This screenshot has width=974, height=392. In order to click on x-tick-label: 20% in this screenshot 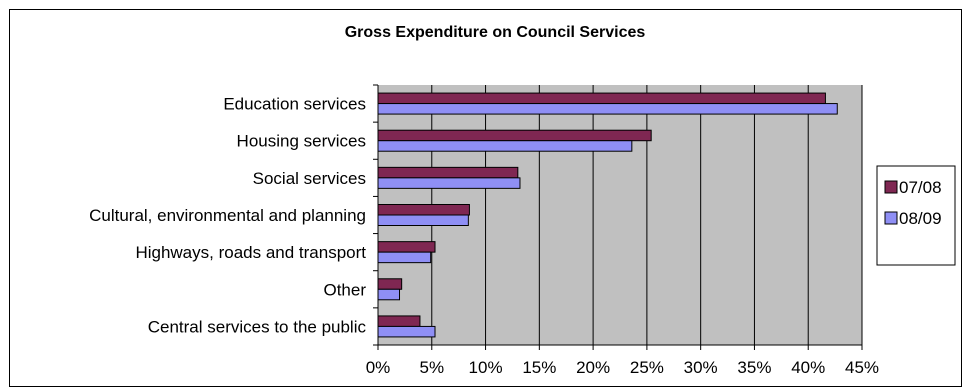, I will do `click(593, 367)`.